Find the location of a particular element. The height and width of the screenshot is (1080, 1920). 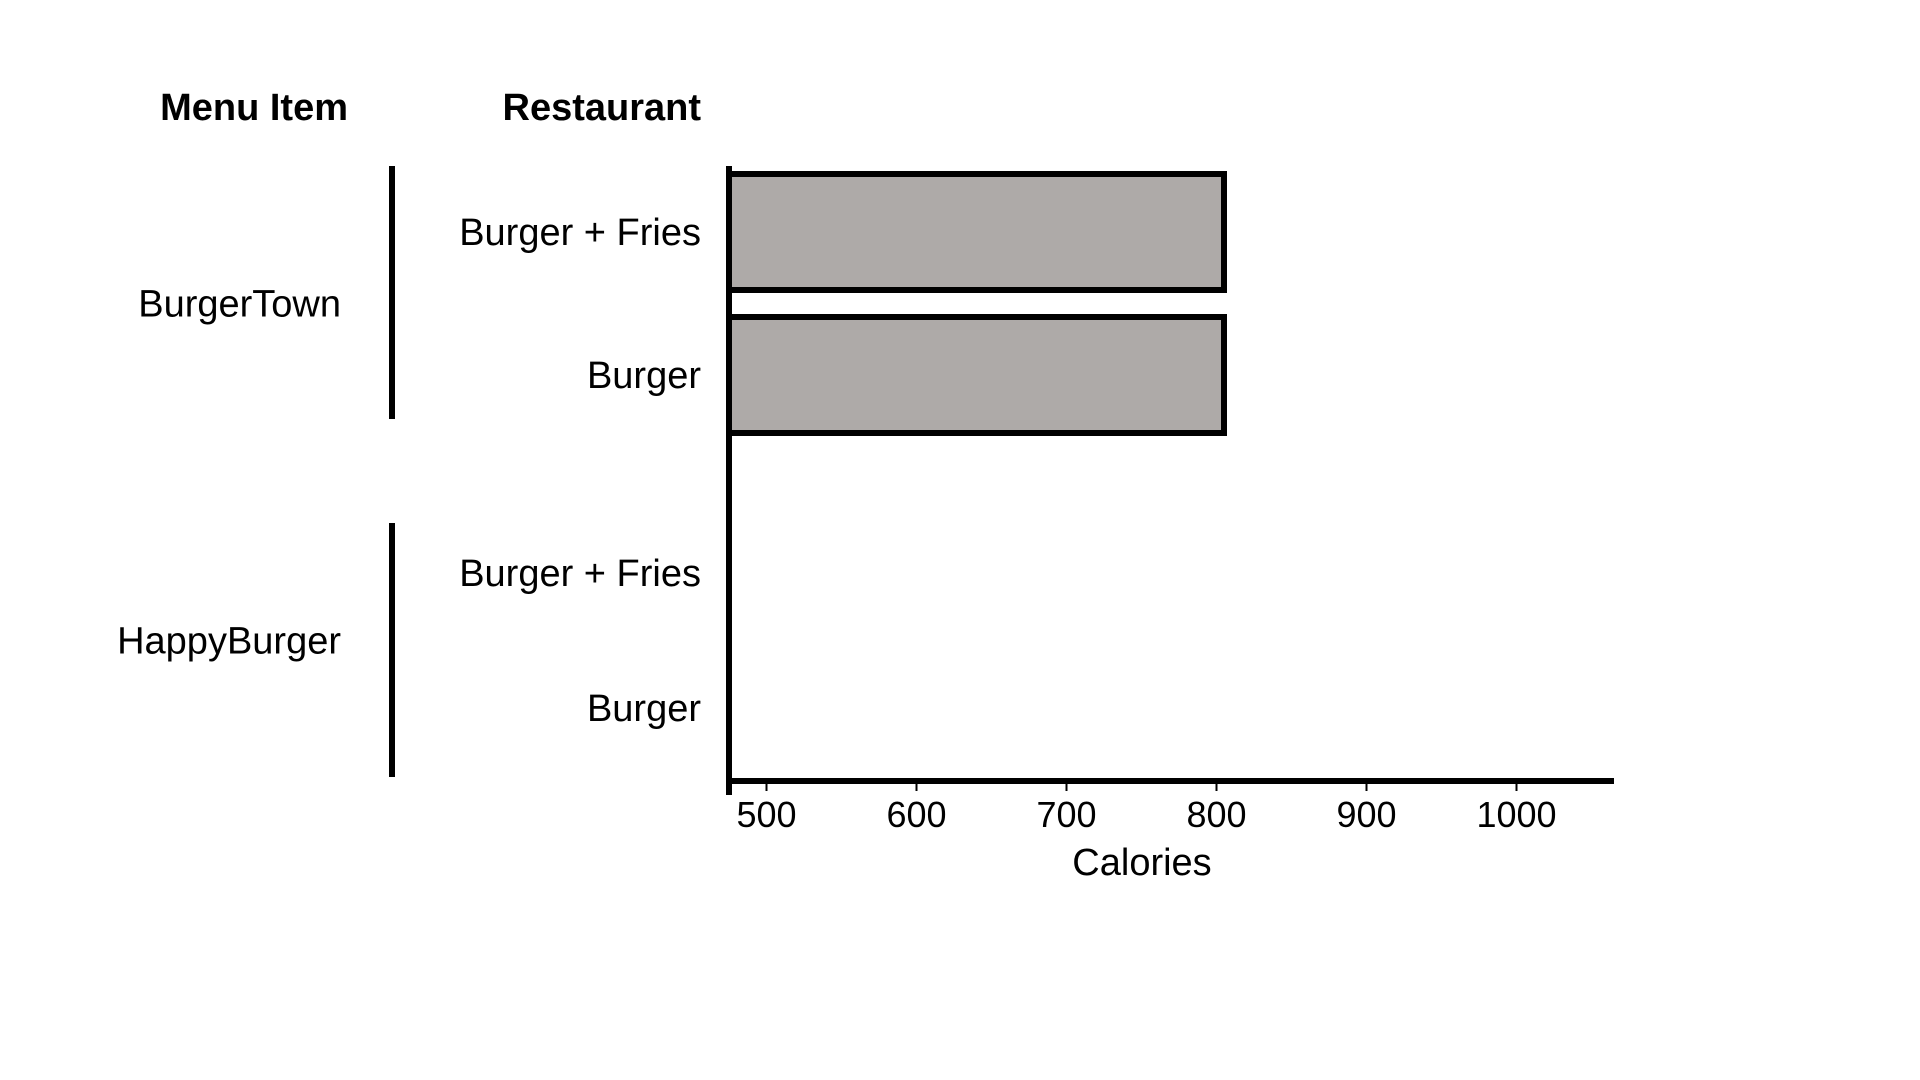

x-tick-label: 500 is located at coordinates (766, 814).